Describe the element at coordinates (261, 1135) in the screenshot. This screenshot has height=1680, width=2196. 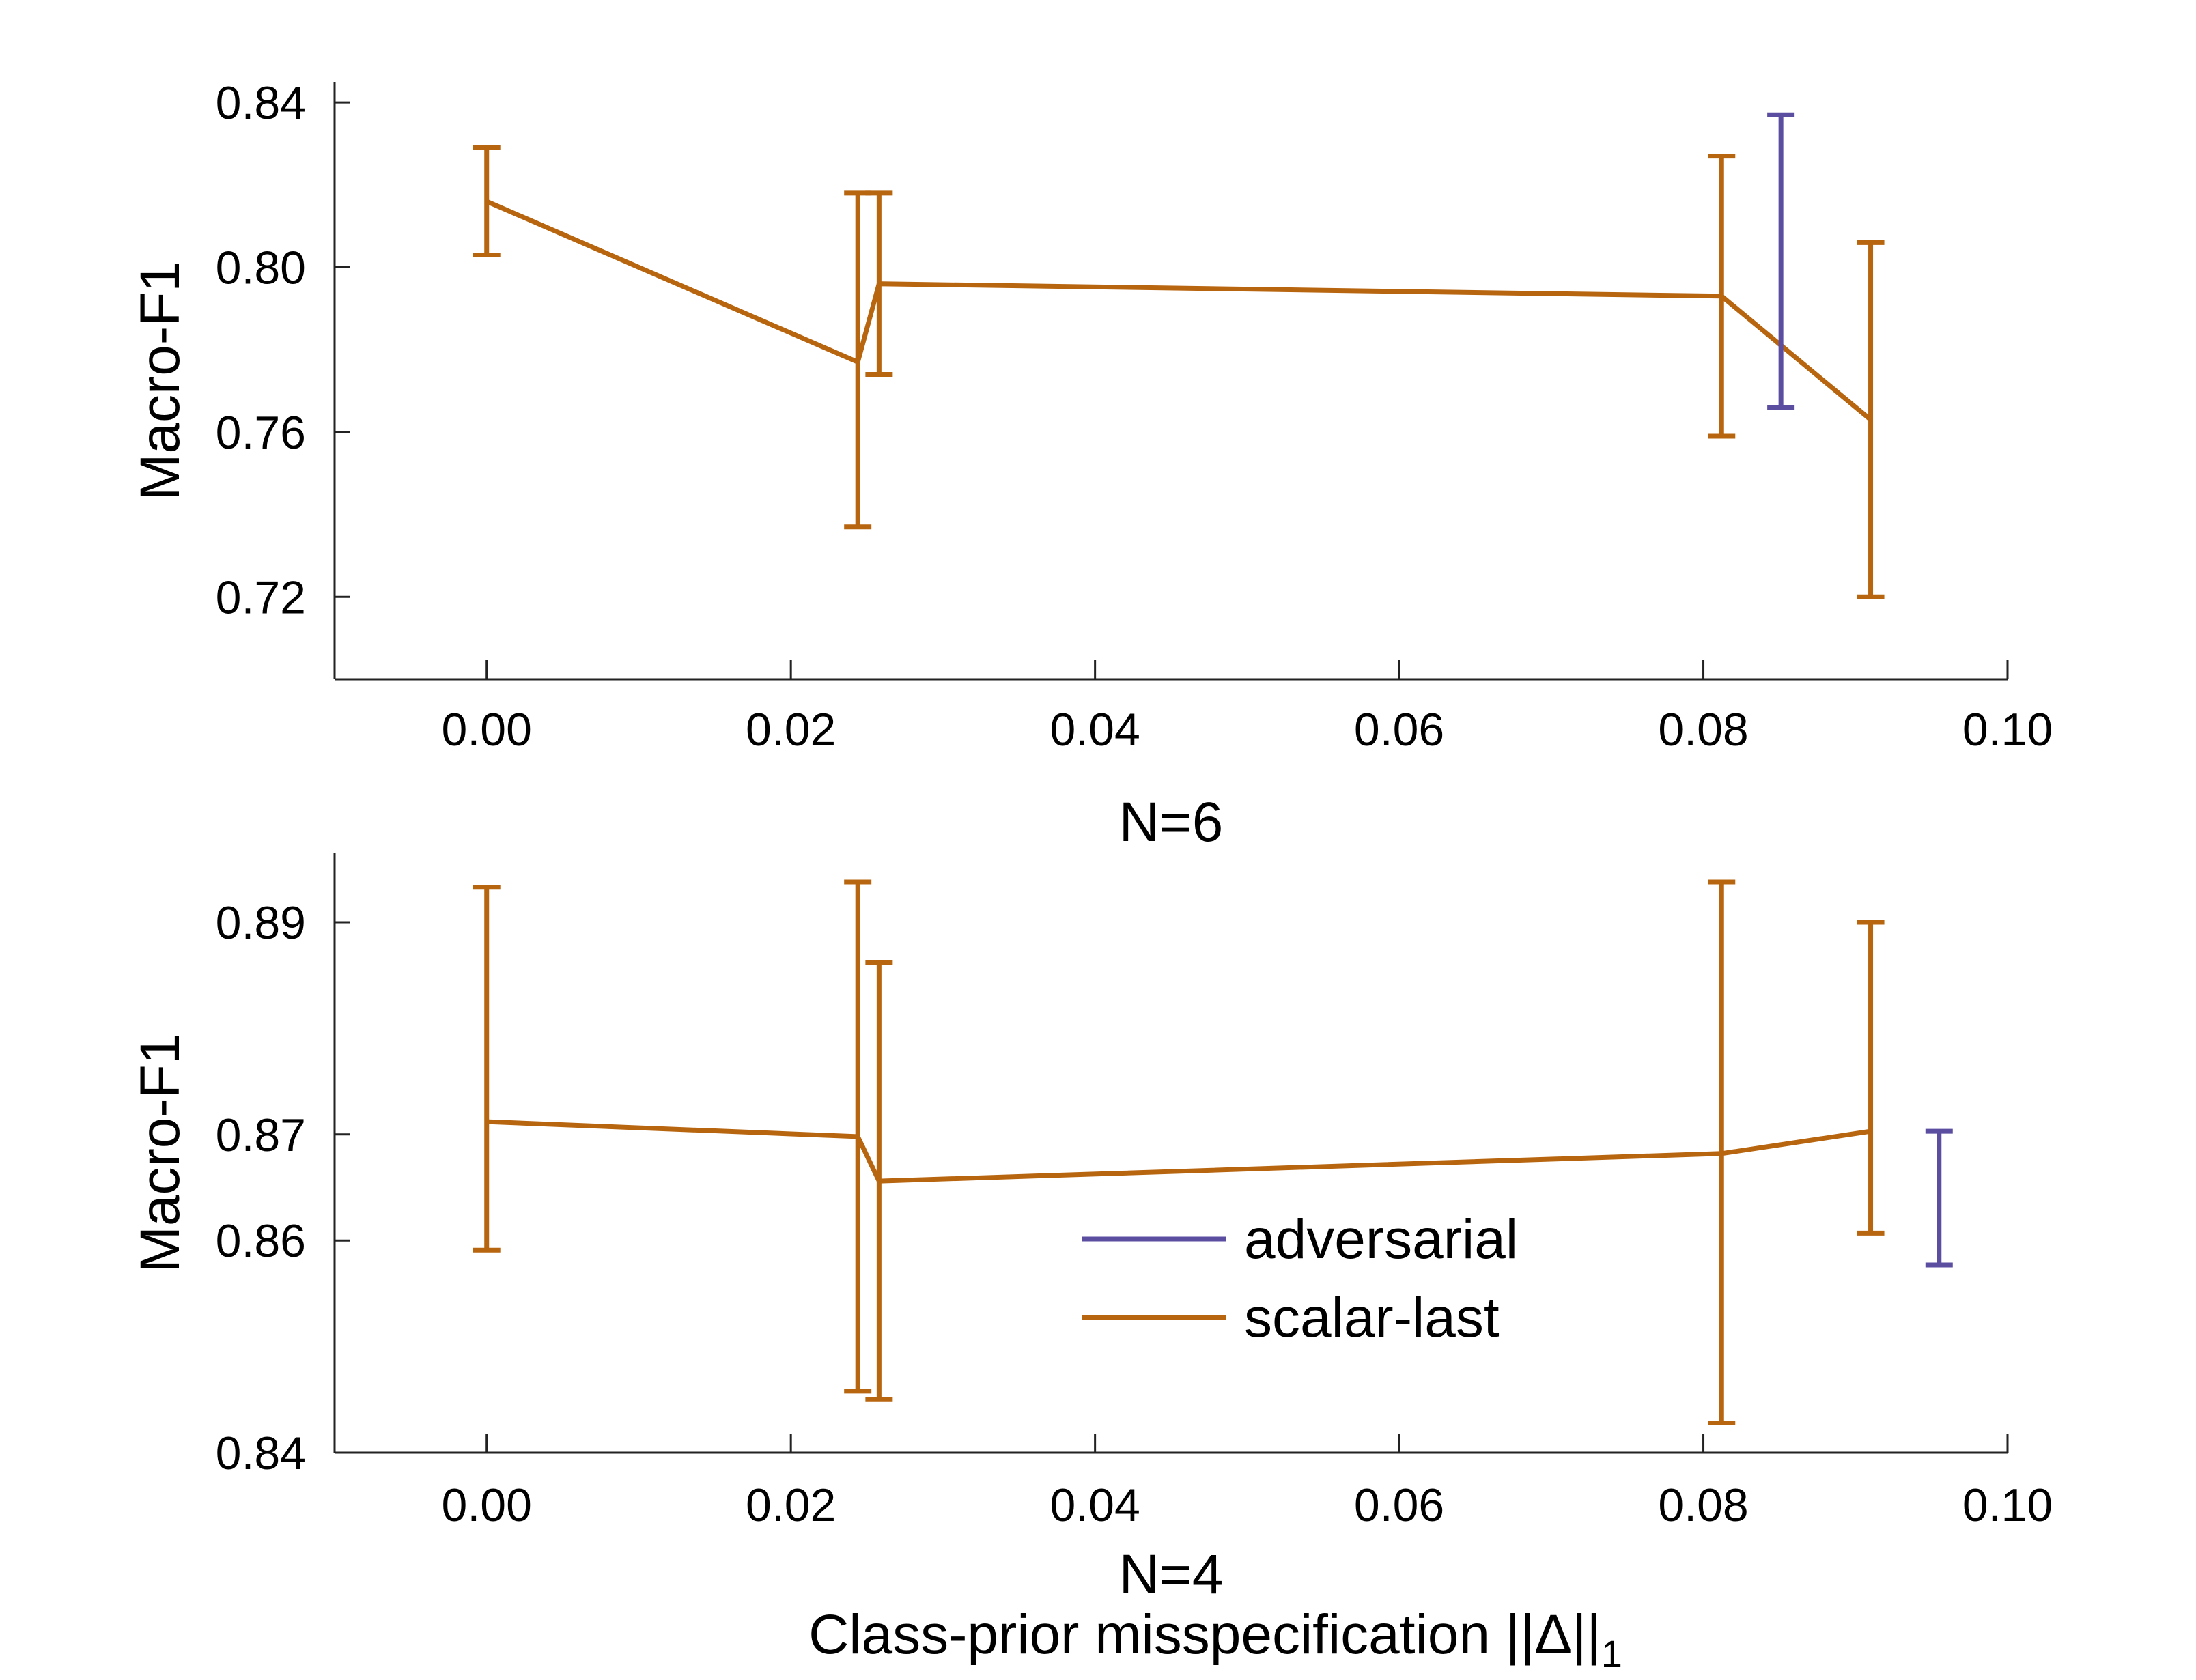
I see `y-tick-label: 0.87` at that location.